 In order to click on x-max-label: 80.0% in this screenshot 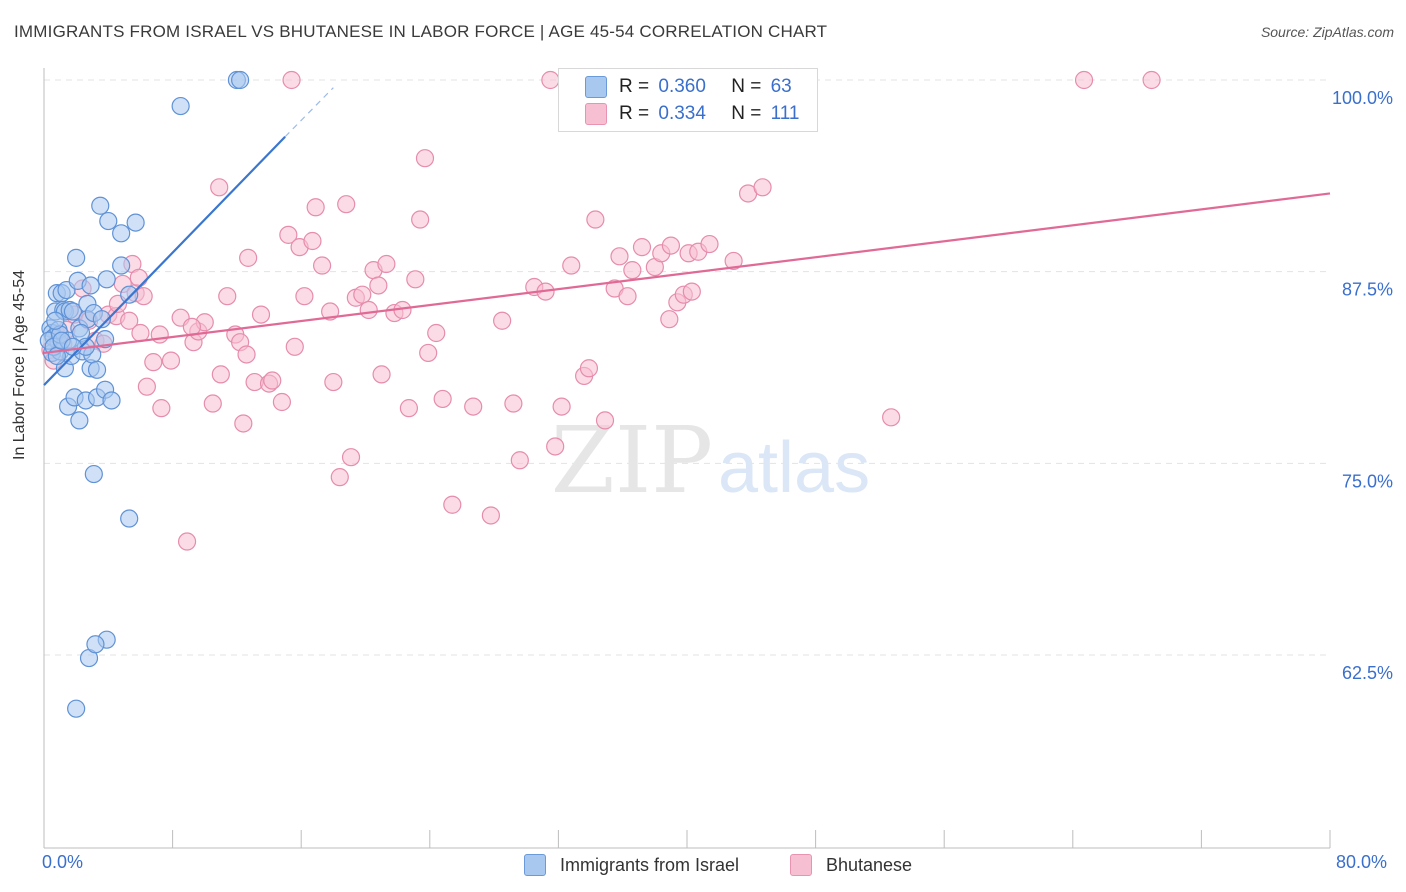, I will do `click(1362, 862)`.